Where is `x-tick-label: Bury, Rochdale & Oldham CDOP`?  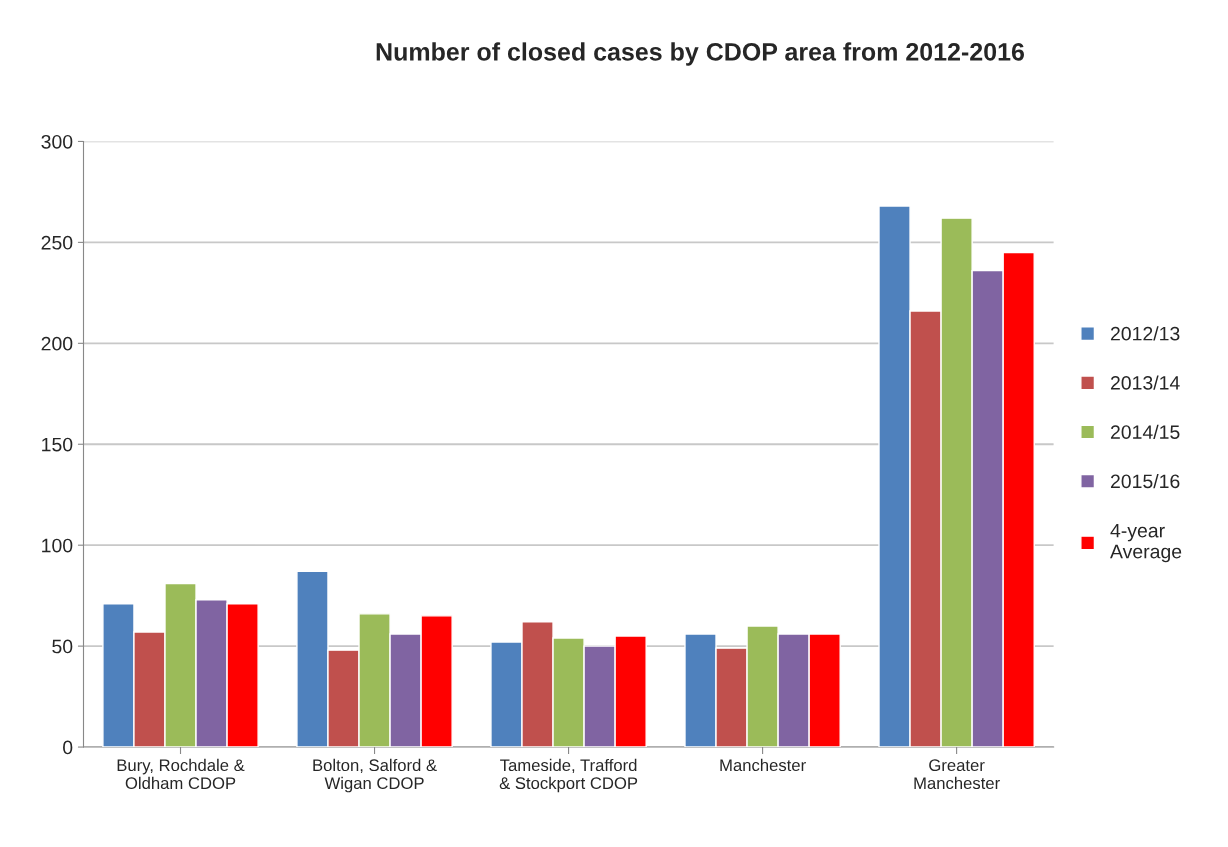
x-tick-label: Bury, Rochdale & Oldham CDOP is located at coordinates (181, 774).